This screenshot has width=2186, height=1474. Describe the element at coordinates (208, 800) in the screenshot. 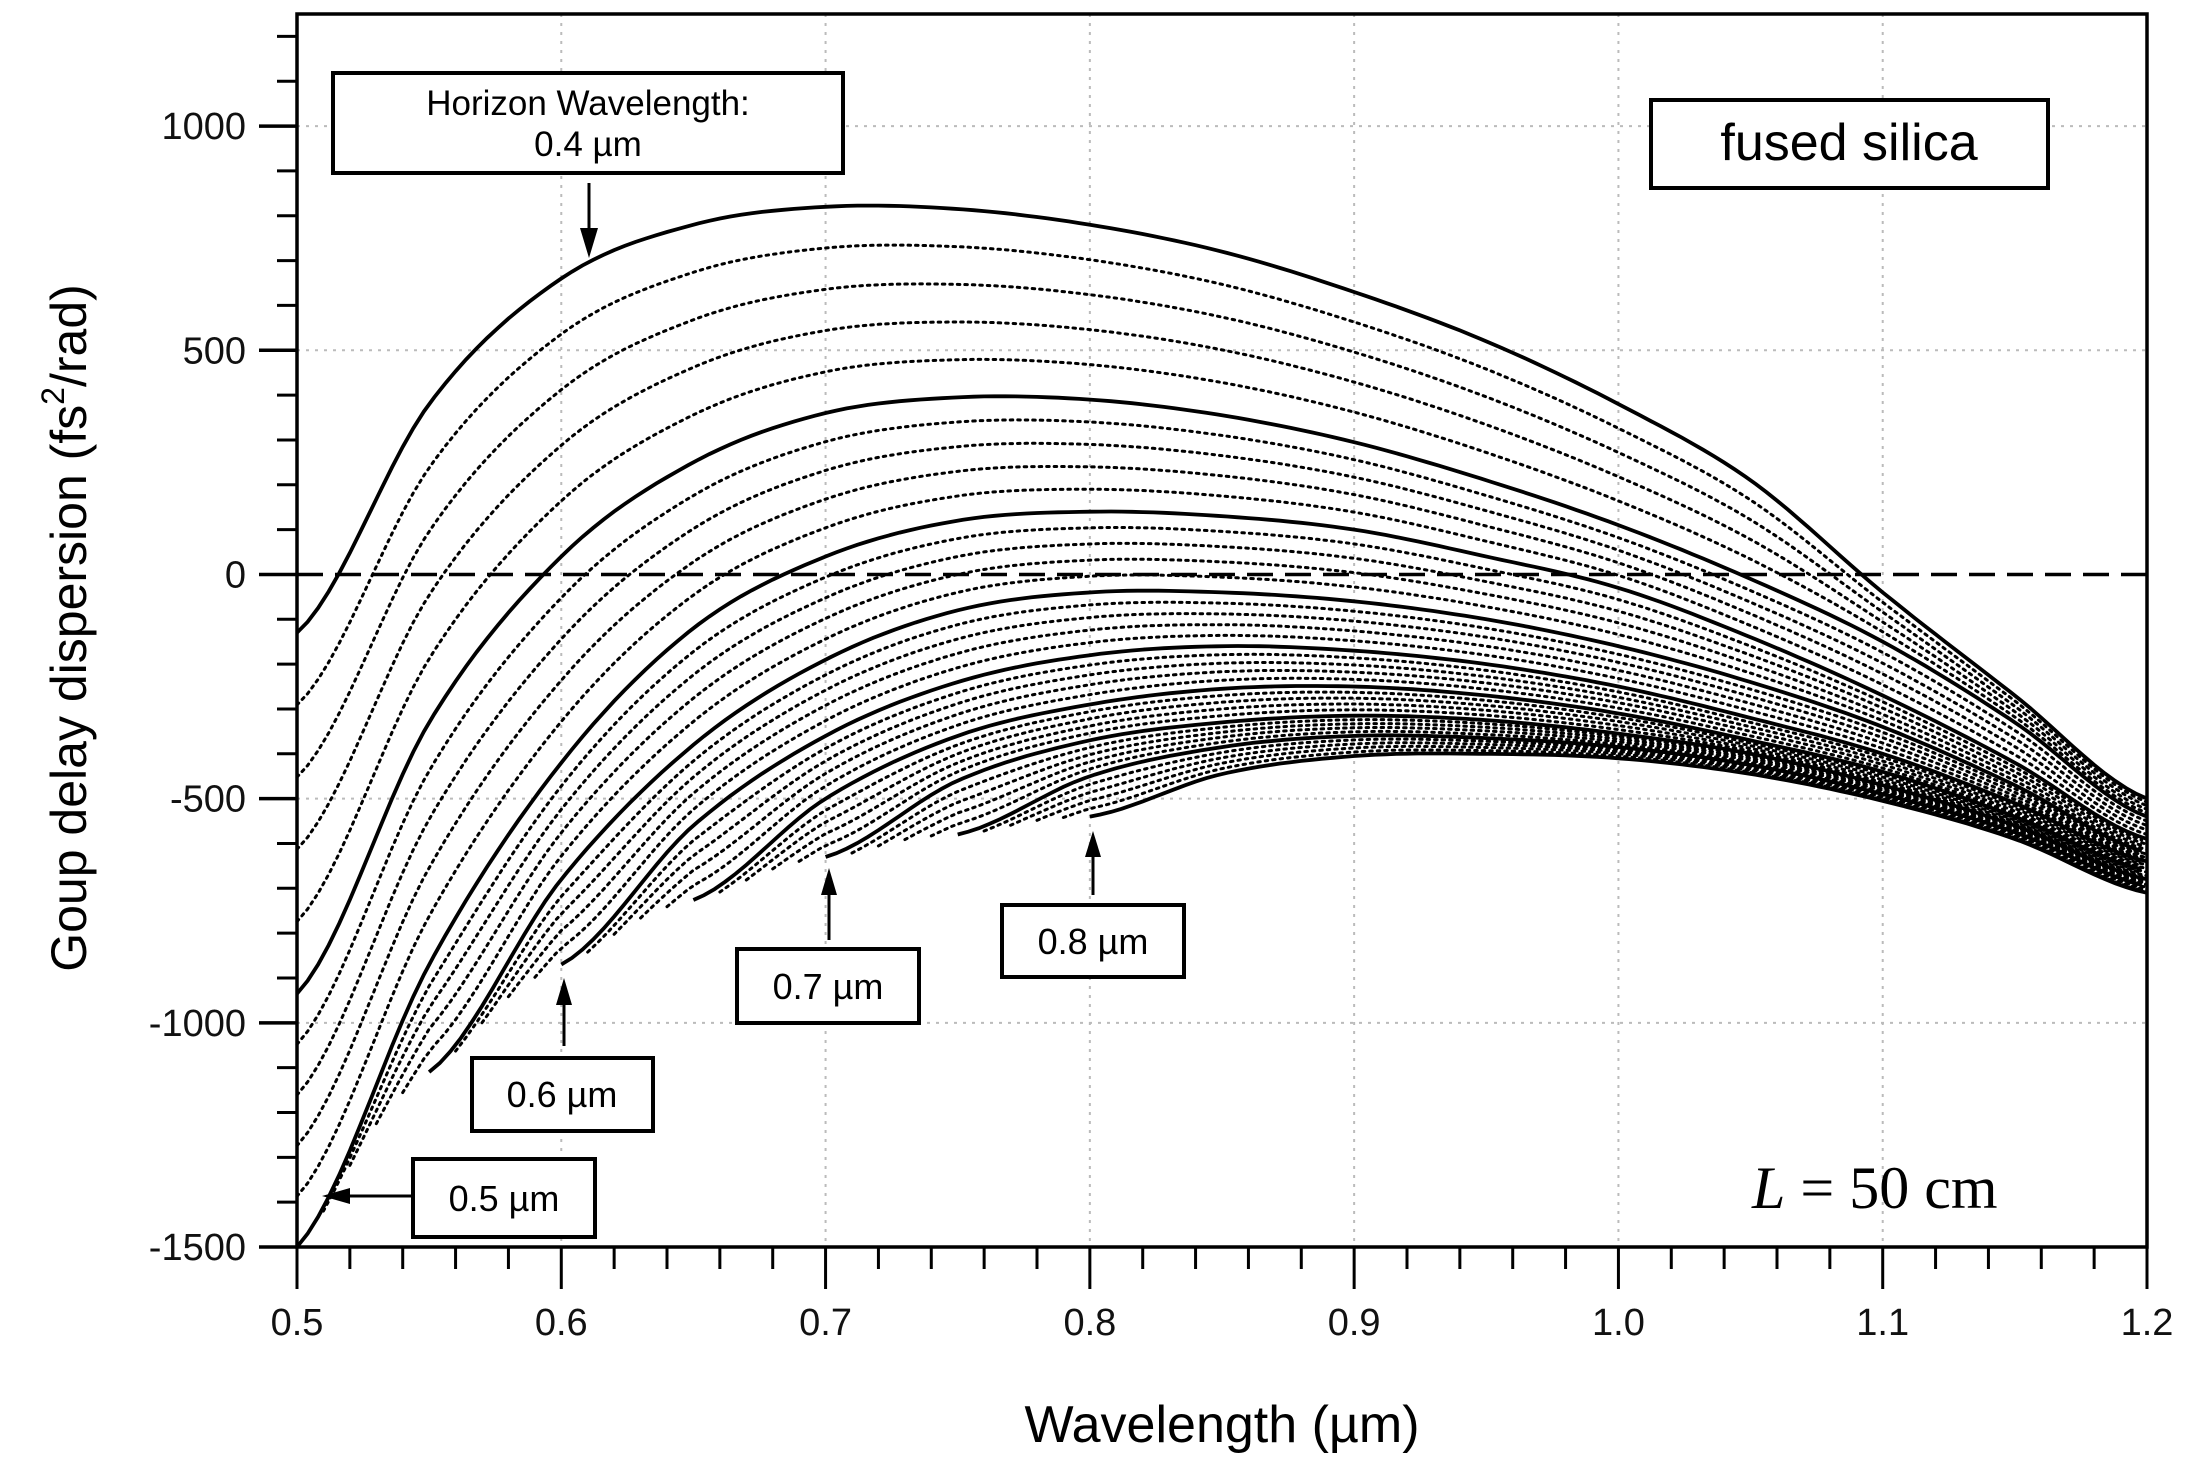

I see `y-tick-label: -500` at that location.